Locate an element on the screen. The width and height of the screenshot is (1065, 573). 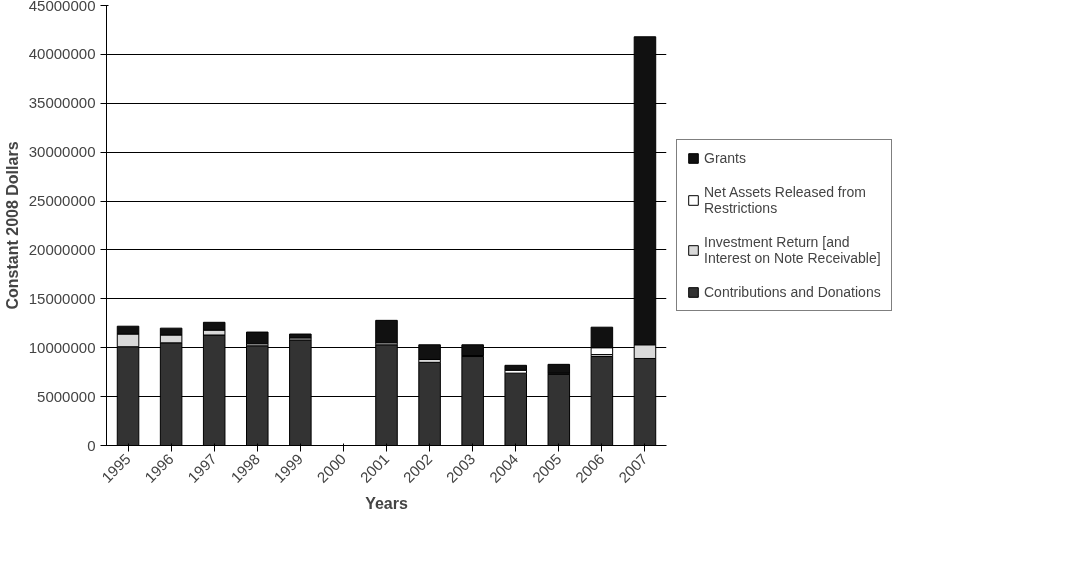
y-tick-label: 10000000 is located at coordinates (62, 347).